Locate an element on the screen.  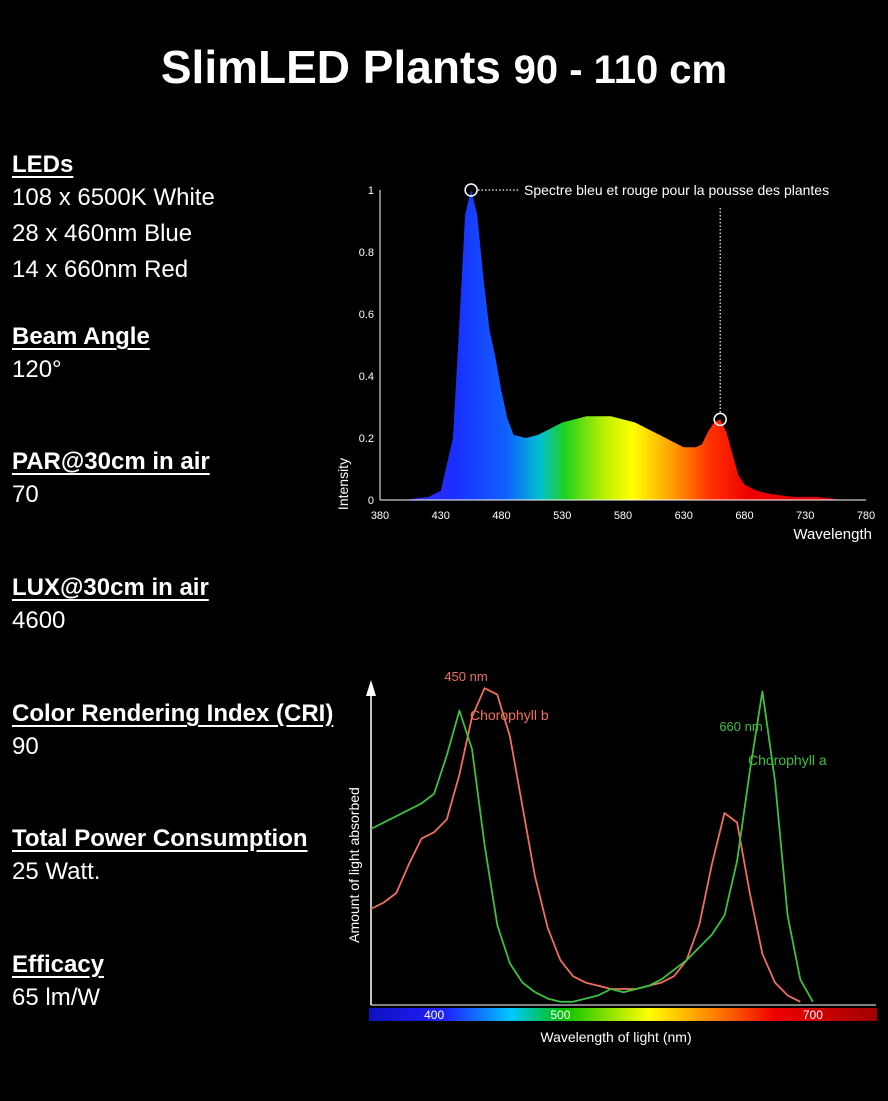
chlorophyll-b-line is located at coordinates (585, 845).